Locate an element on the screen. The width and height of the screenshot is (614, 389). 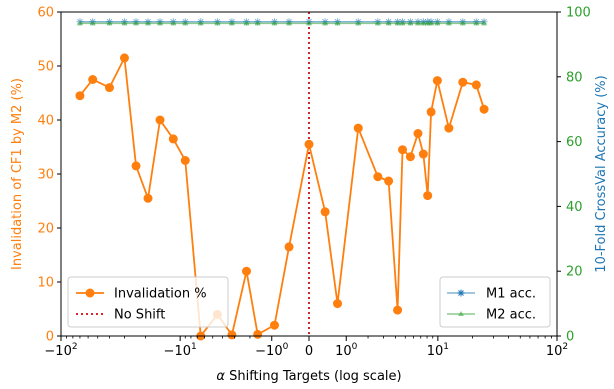
left-y-tick-label: 60 is located at coordinates (45, 13).